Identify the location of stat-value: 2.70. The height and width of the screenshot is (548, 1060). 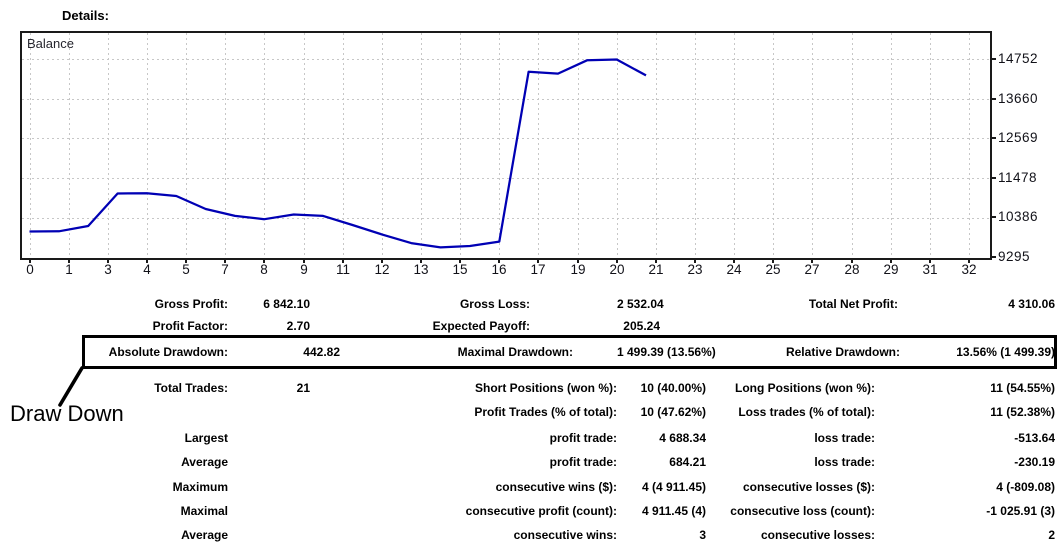
(298, 326).